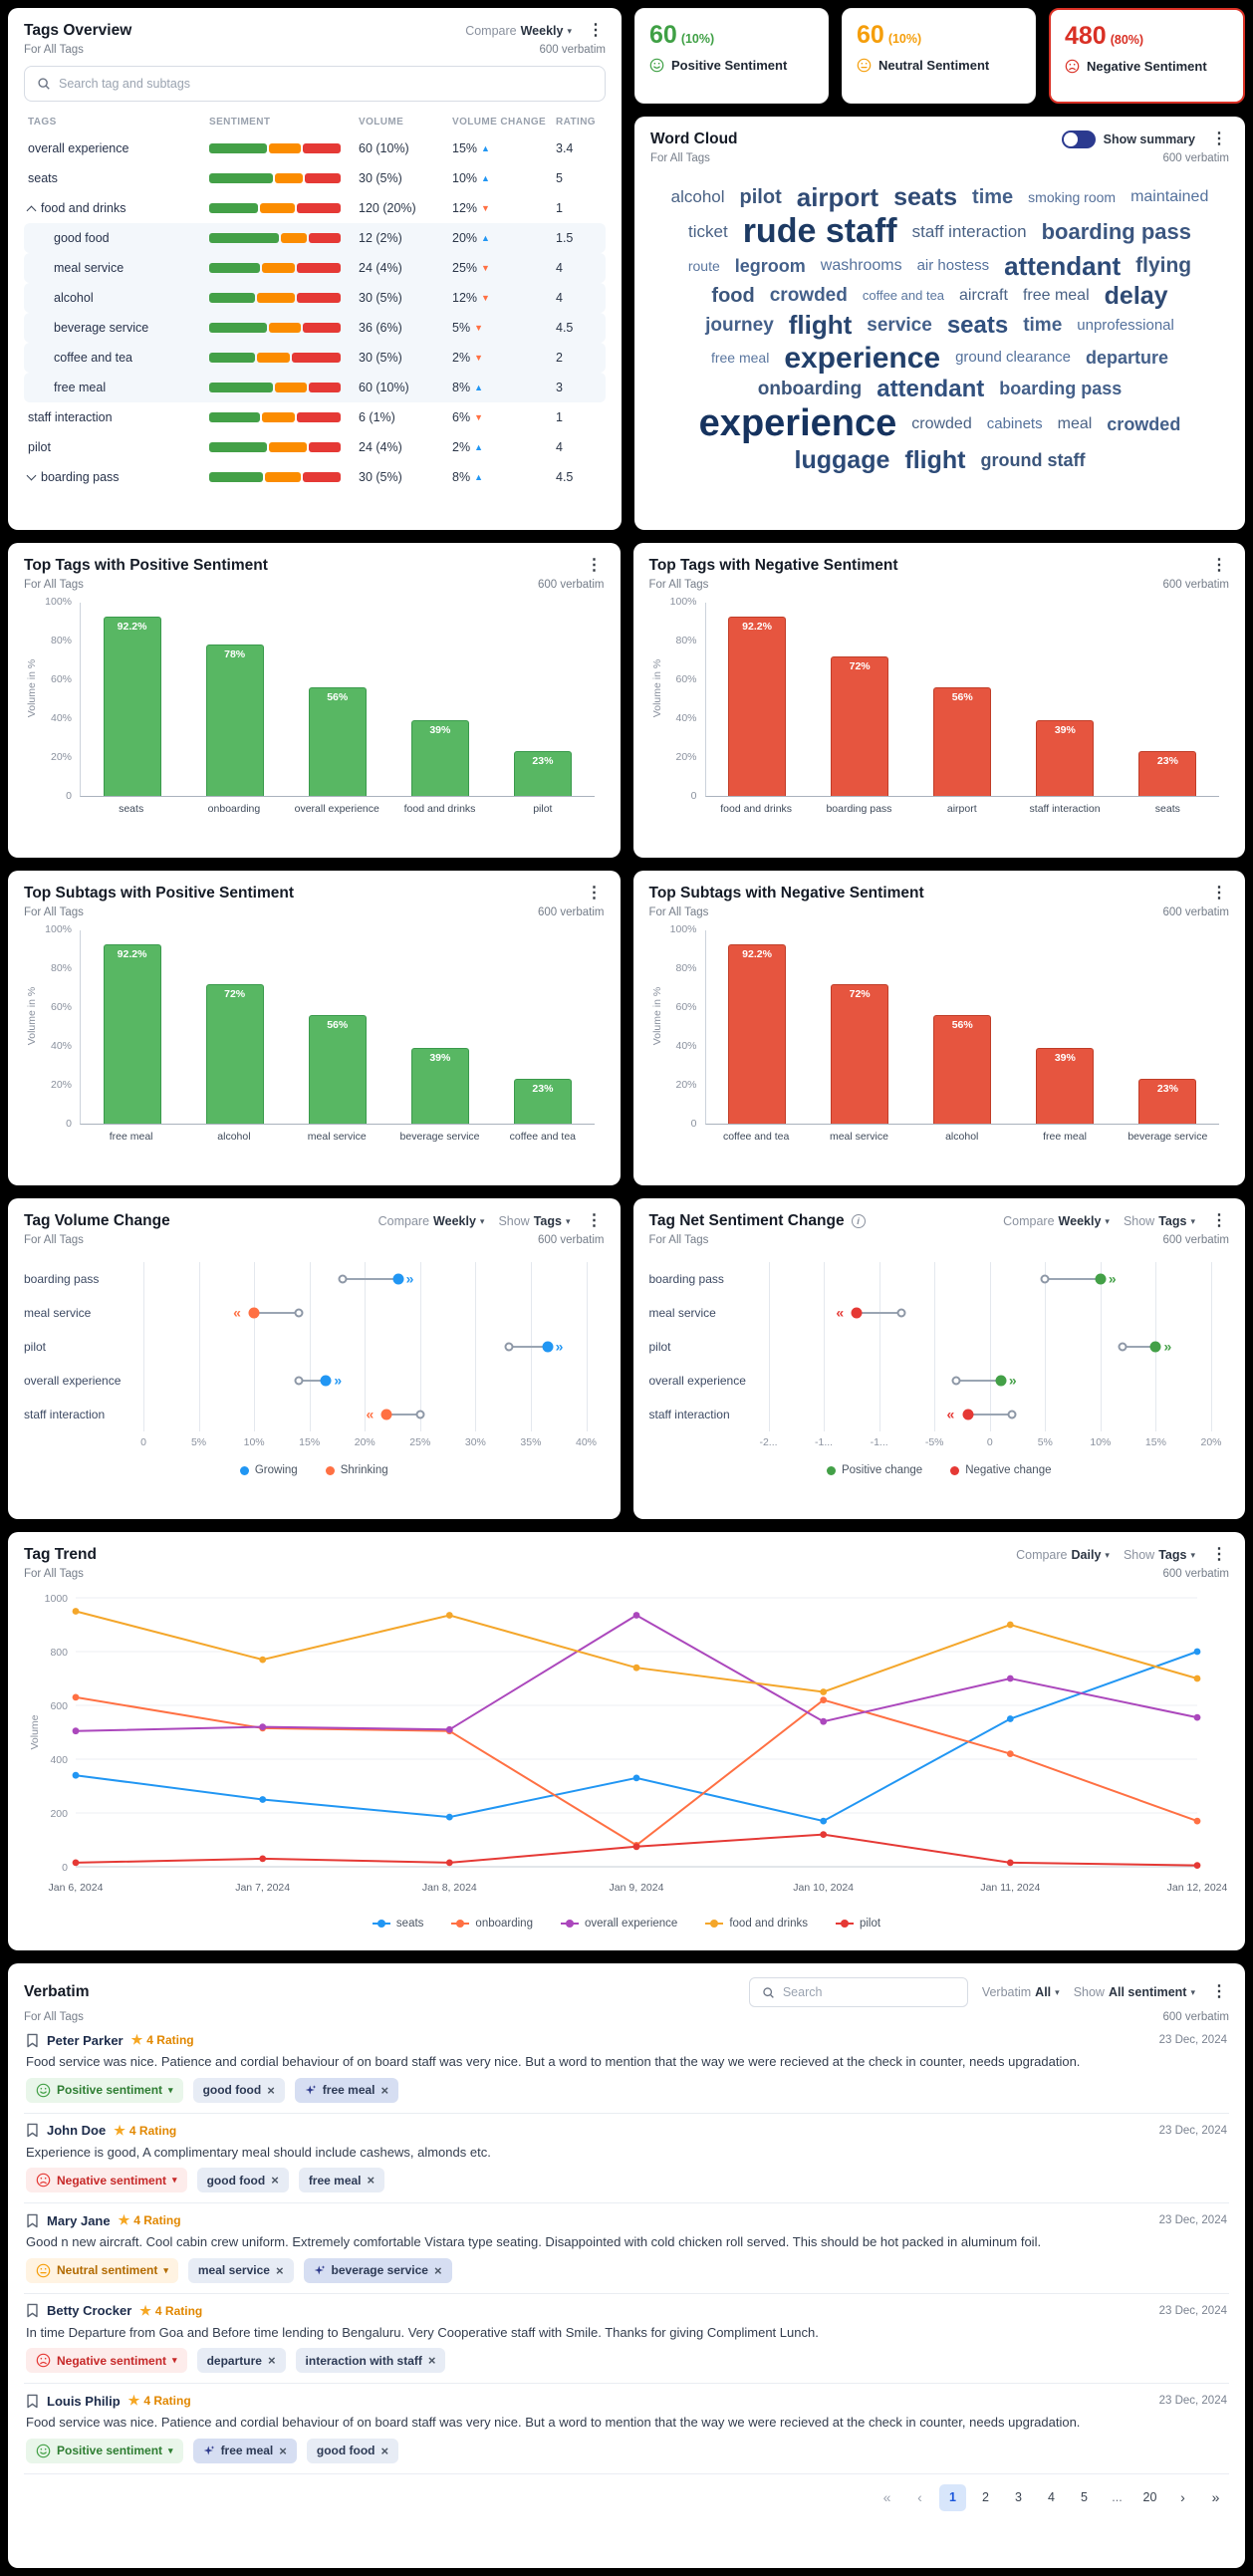 The height and width of the screenshot is (2576, 1253). Describe the element at coordinates (241, 2270) in the screenshot. I see `tag-chip: meal service ×` at that location.